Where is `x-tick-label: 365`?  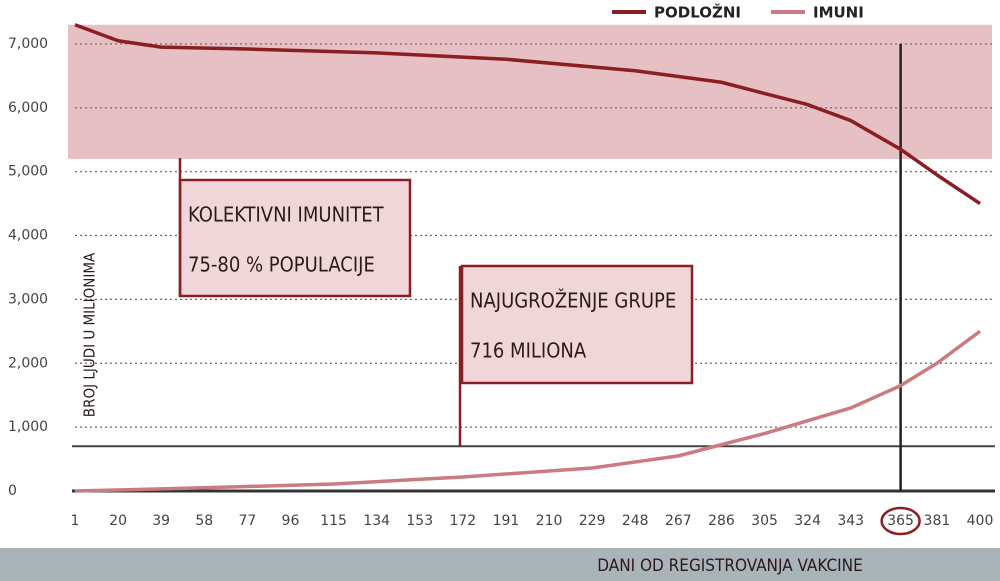 x-tick-label: 365 is located at coordinates (900, 521).